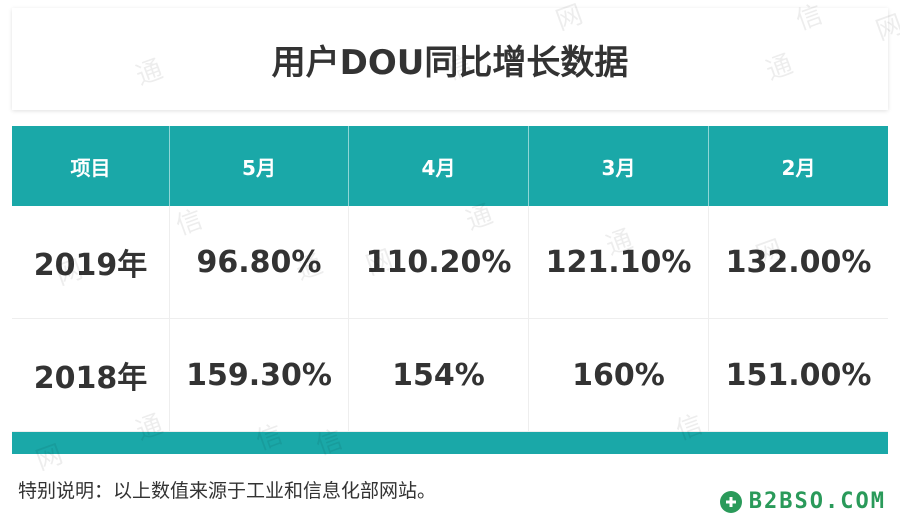 This screenshot has width=900, height=526. Describe the element at coordinates (798, 375) in the screenshot. I see `table-cell: 151.00%` at that location.